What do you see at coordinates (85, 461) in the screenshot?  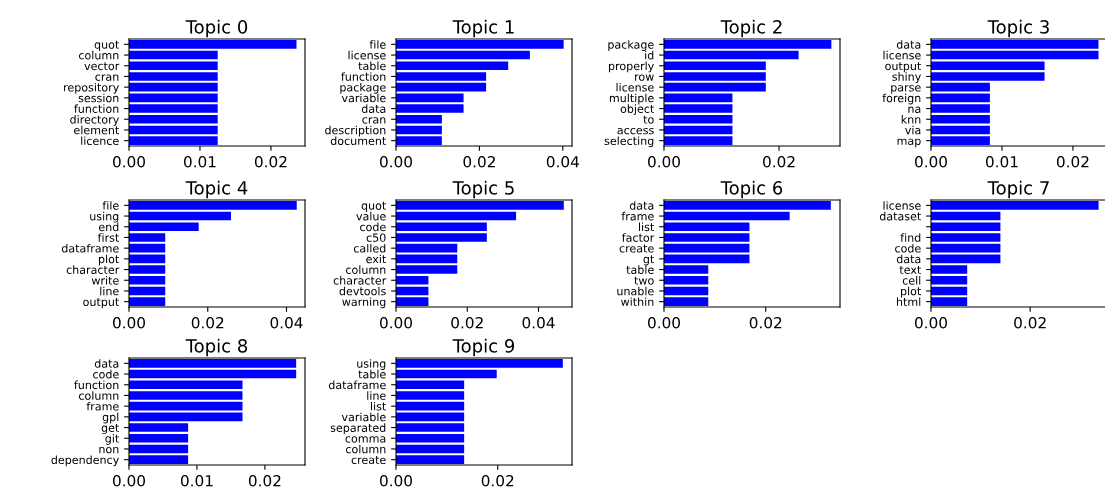 I see `y-tick-label: dependency` at bounding box center [85, 461].